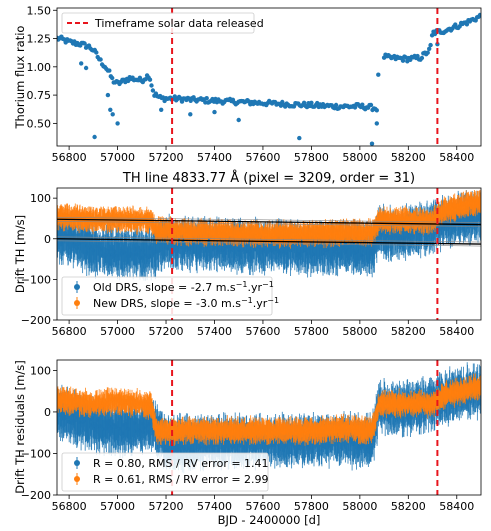 Image resolution: width=491 pixels, height=531 pixels. I want to click on panel-1-legend: Timeframe solar data released, so click(162, 23).